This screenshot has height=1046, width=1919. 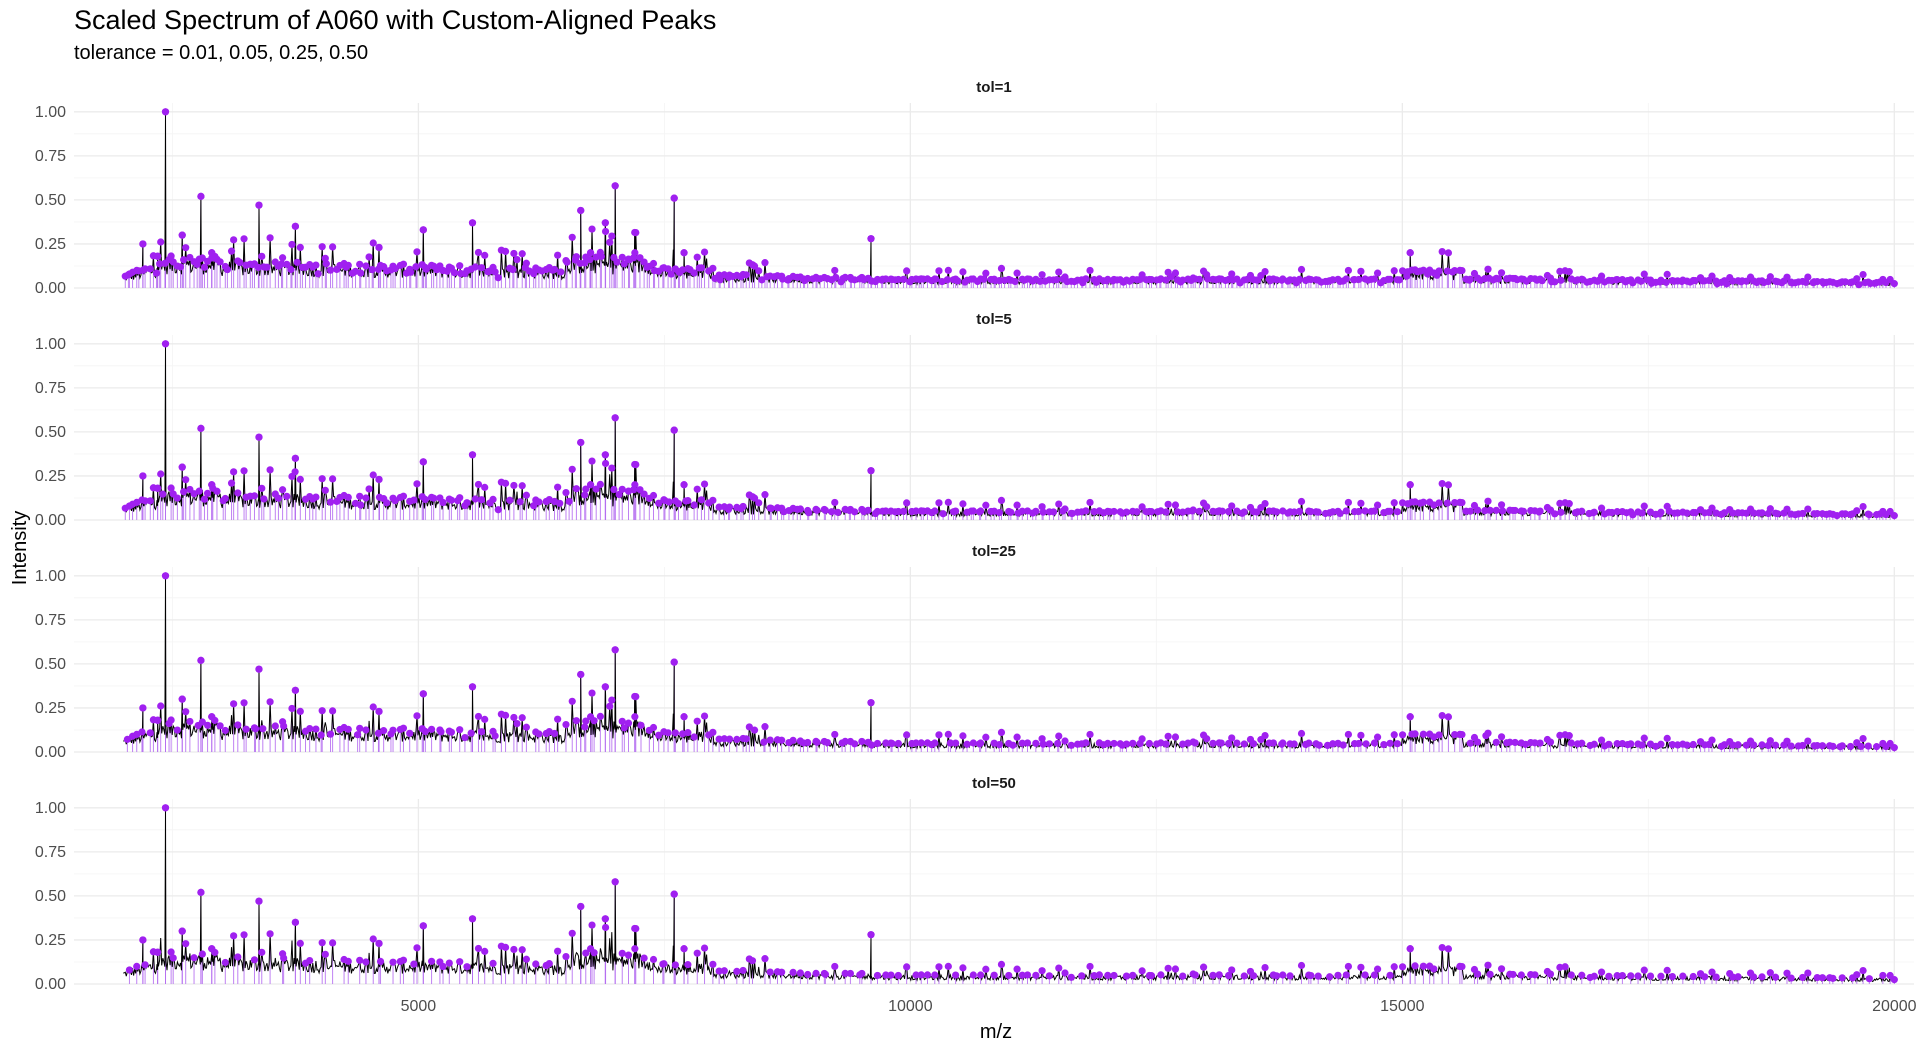 I want to click on y-tick-label: 1.00, so click(x=50, y=112).